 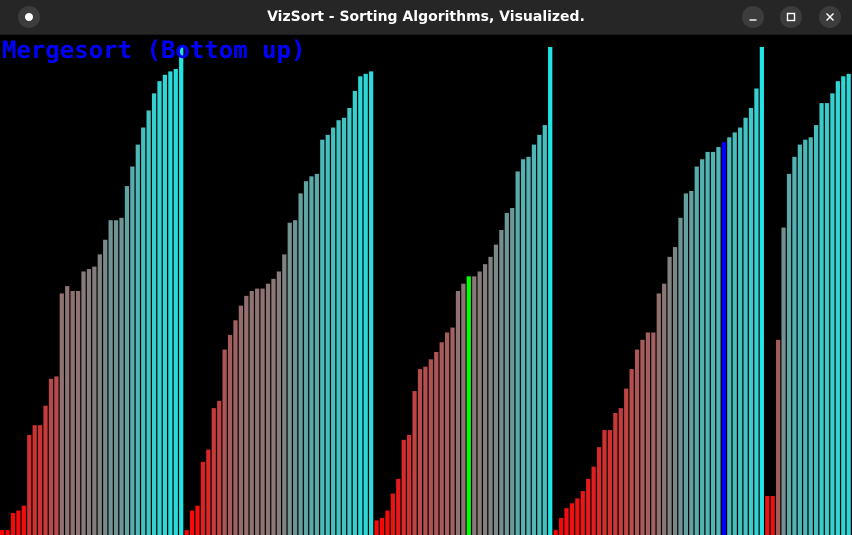 What do you see at coordinates (791, 17) in the screenshot?
I see `maximize-icon` at bounding box center [791, 17].